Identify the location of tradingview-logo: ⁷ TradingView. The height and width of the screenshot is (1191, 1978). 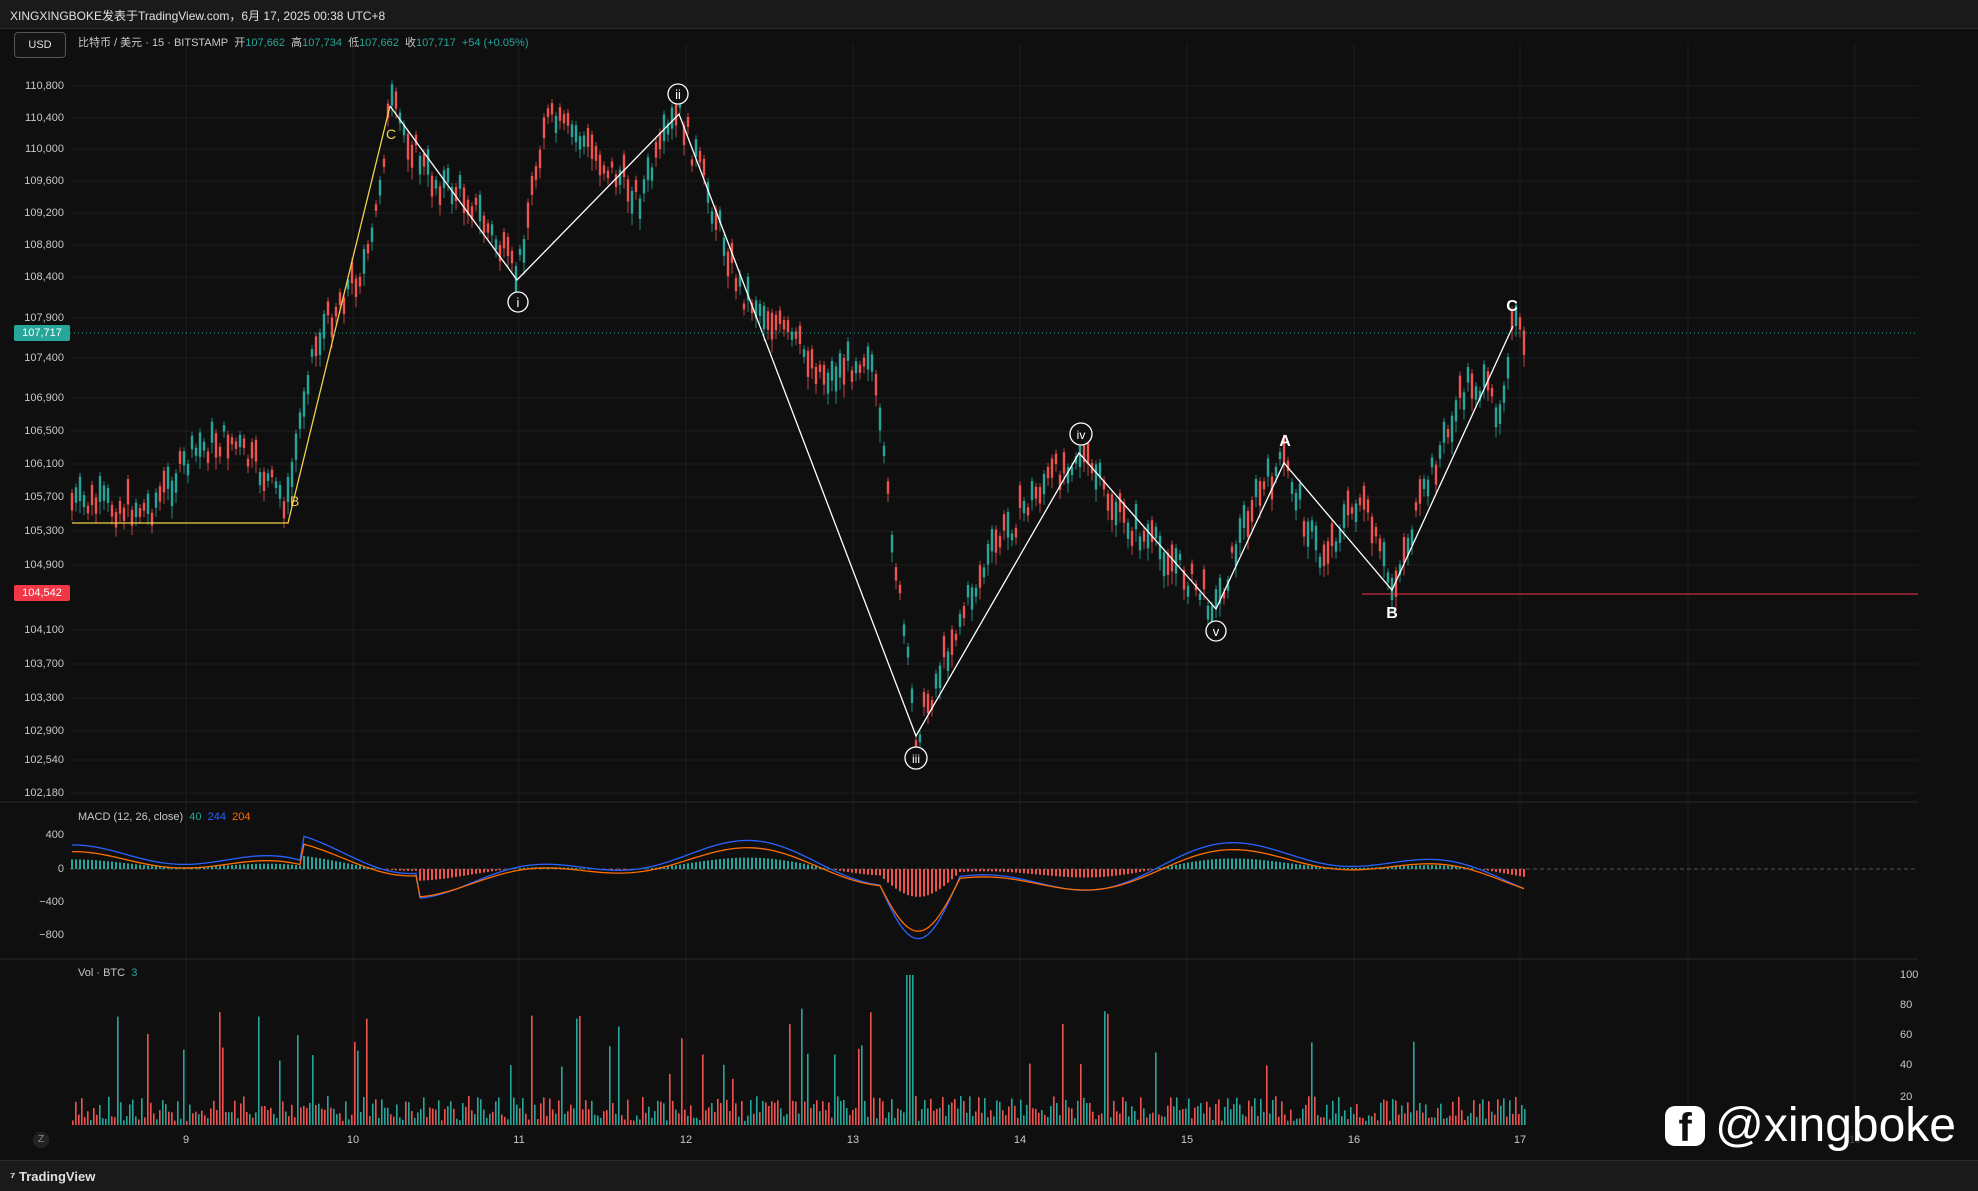
(52, 1176).